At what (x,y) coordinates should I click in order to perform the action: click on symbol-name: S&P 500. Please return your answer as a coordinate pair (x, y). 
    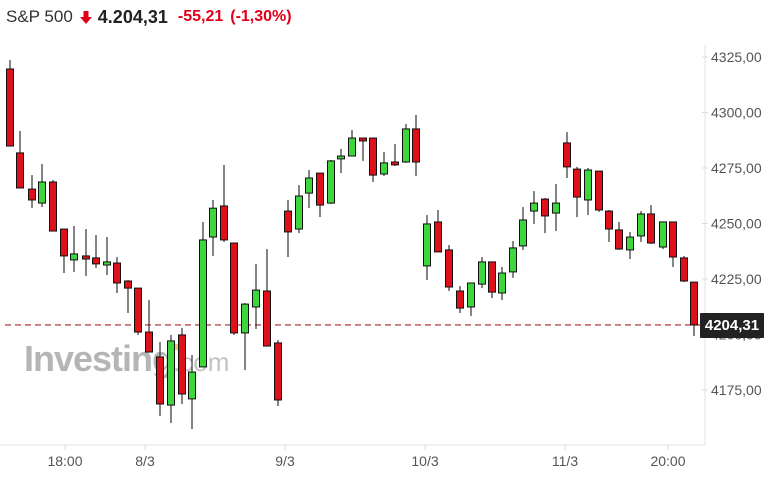
    Looking at the image, I should click on (39, 16).